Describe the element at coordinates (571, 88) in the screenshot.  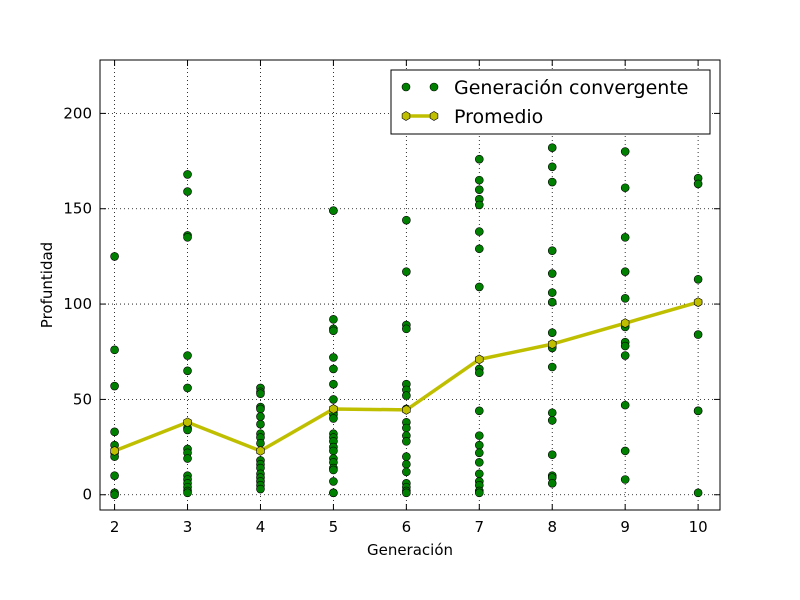
I see `legend-label-scatter: Generación convergente` at that location.